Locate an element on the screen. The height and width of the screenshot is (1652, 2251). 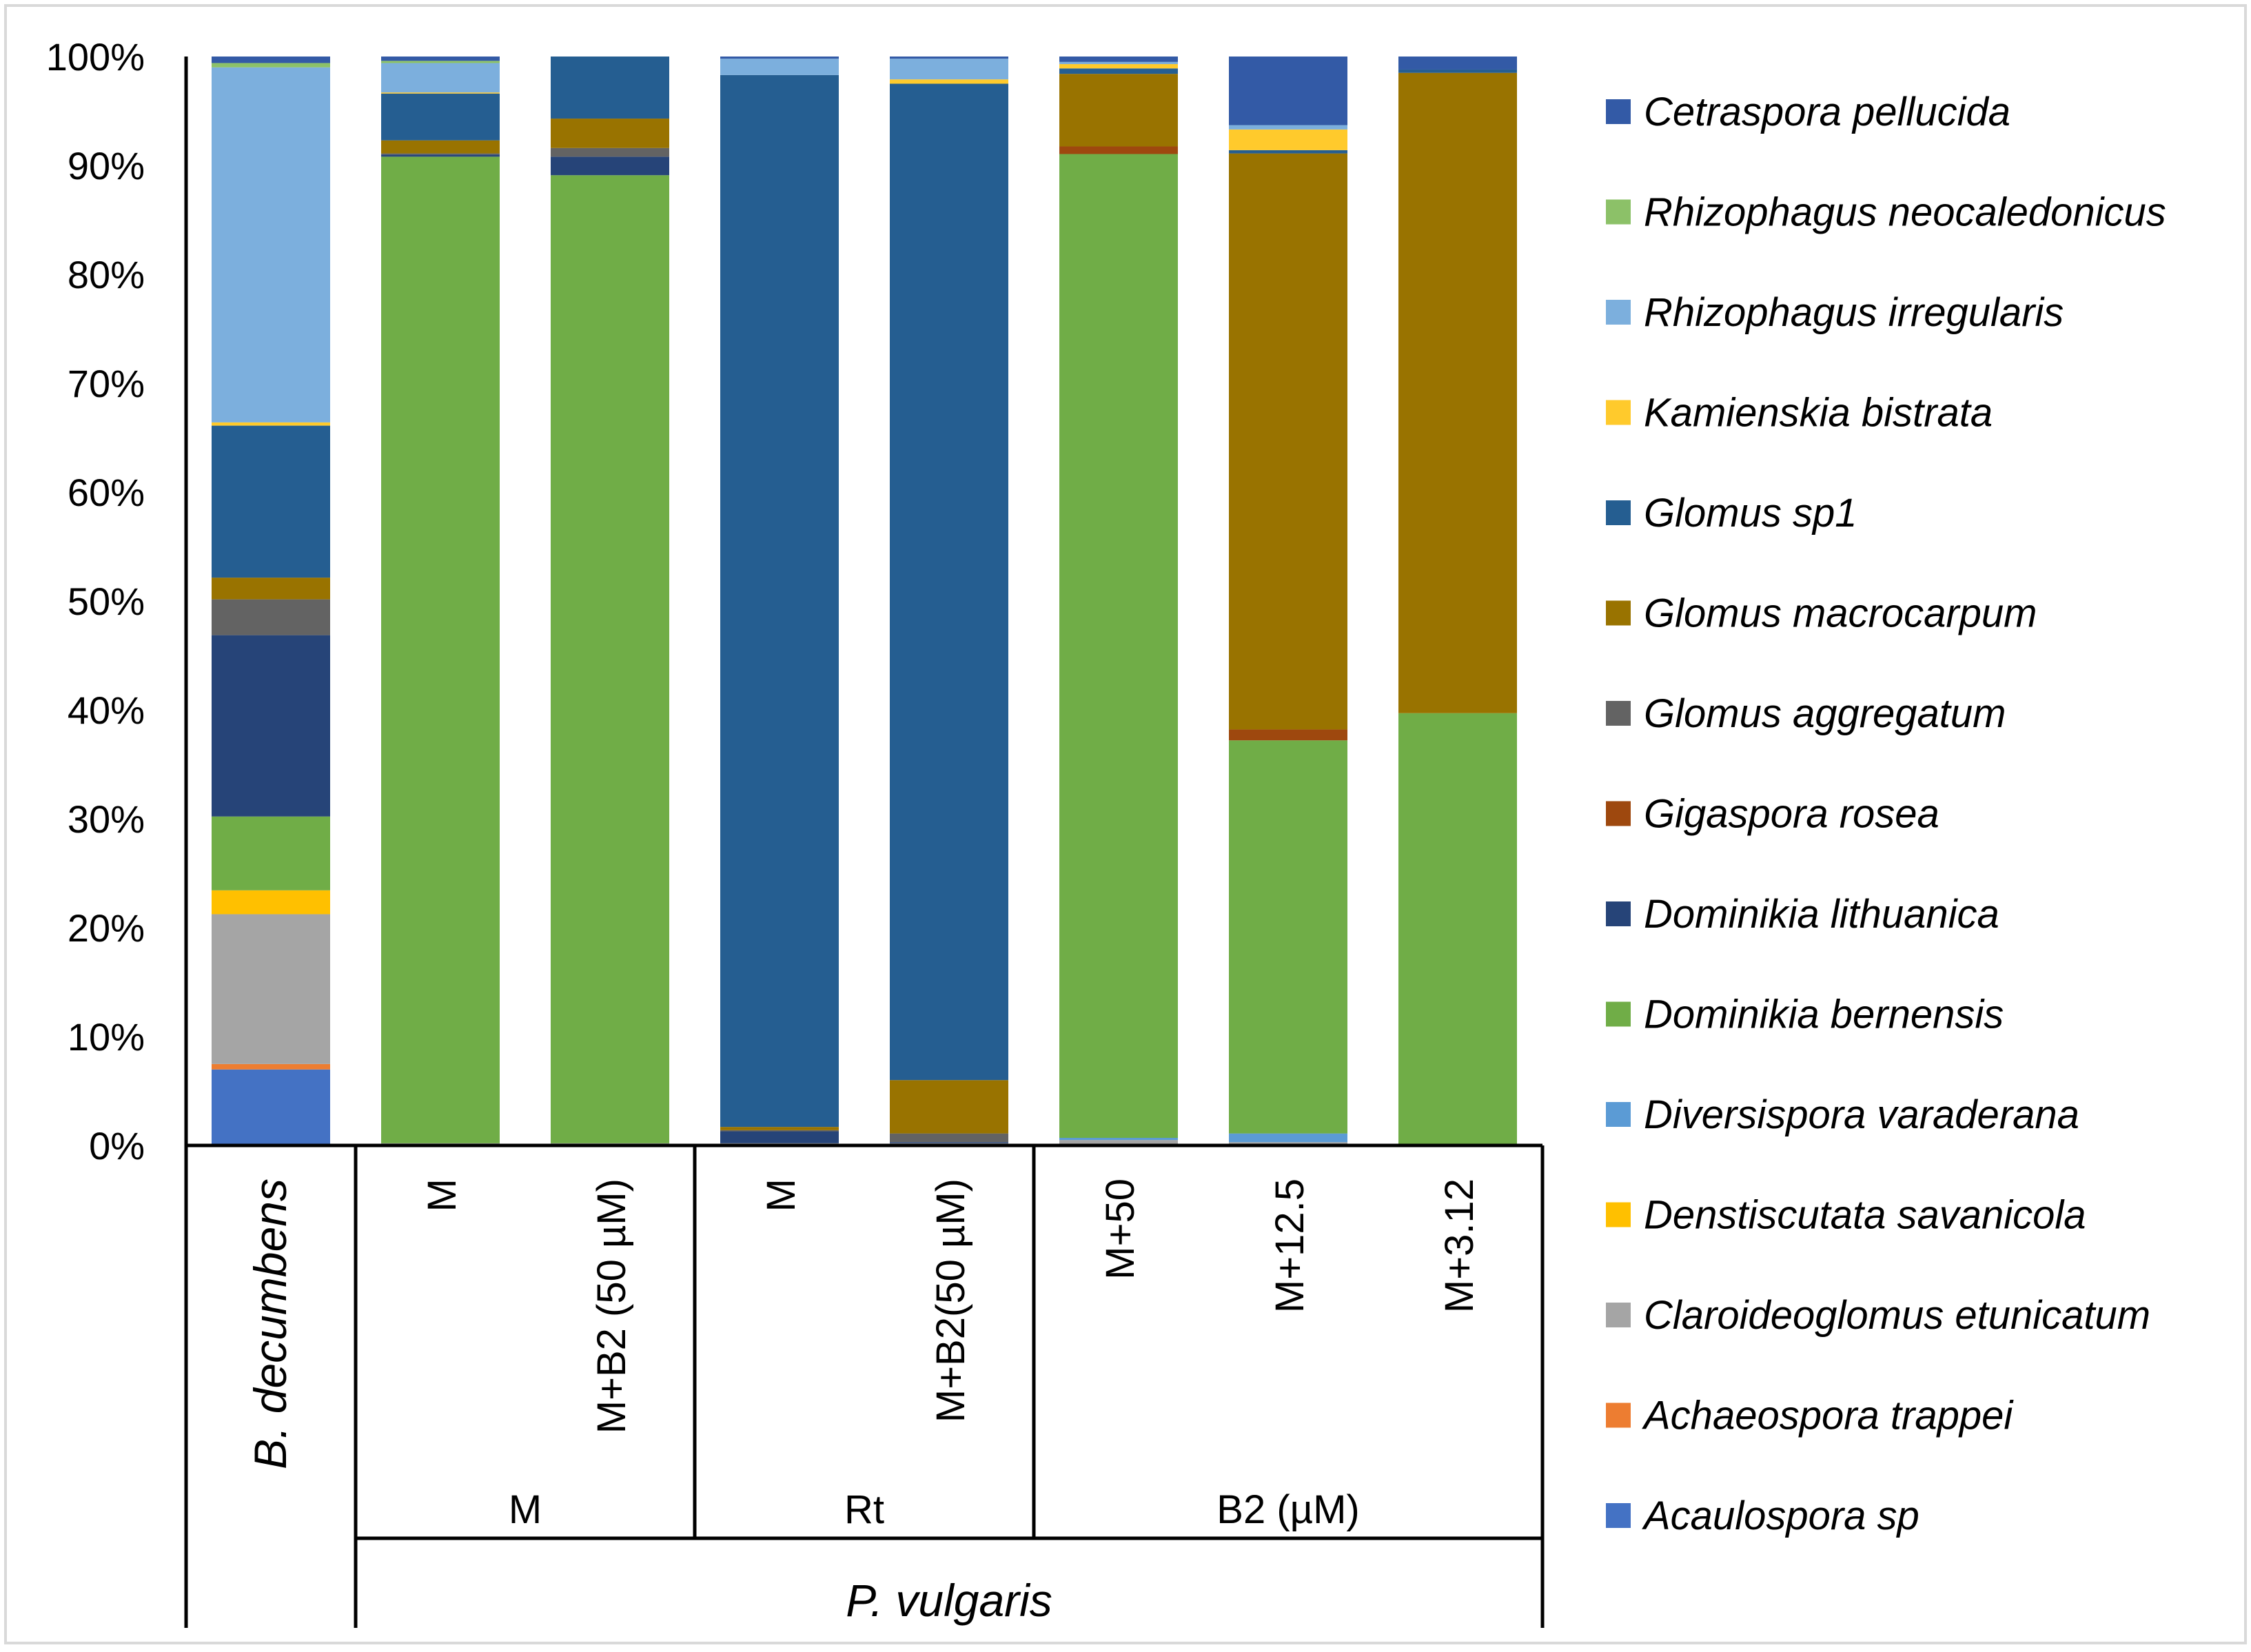
y-tick-label: 10% is located at coordinates (106, 1037).